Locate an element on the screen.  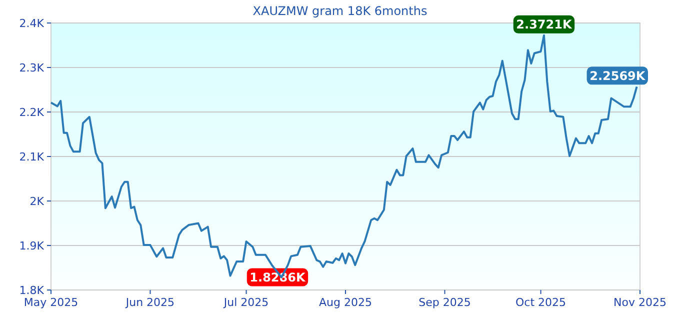
x-tick-label: Aug 2025 is located at coordinates (345, 302).